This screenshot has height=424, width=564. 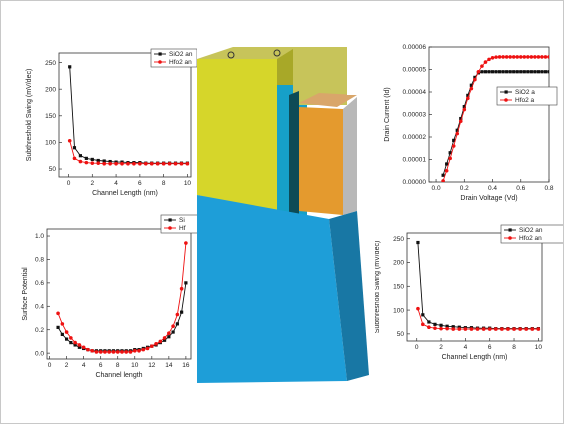 What do you see at coordinates (128, 115) in the screenshot?
I see `series-group` at bounding box center [128, 115].